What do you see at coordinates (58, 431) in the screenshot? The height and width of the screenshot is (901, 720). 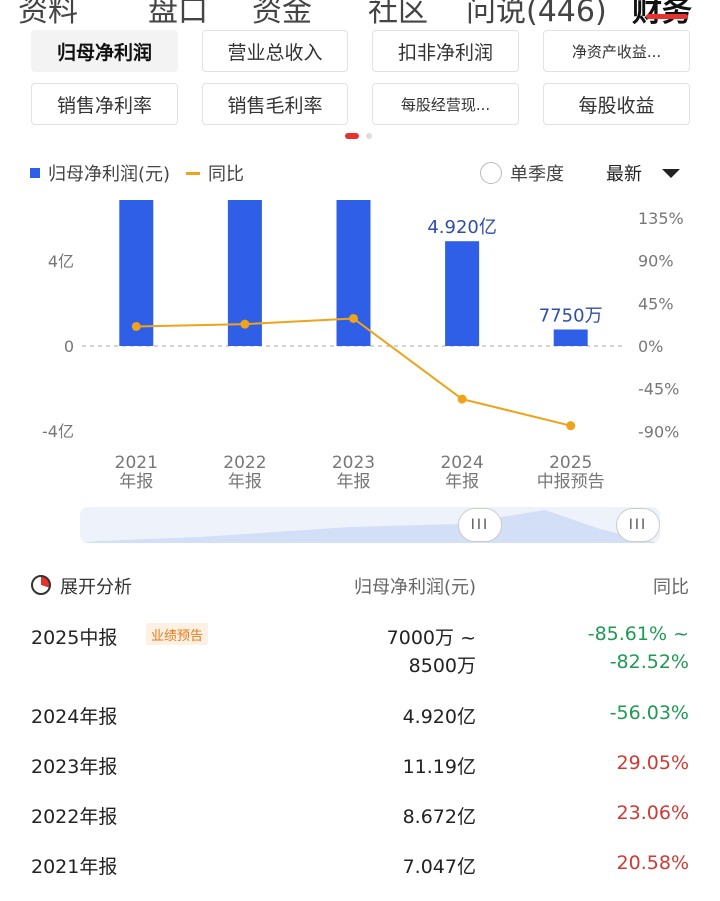 I see `y-left-tick-label: -4亿` at bounding box center [58, 431].